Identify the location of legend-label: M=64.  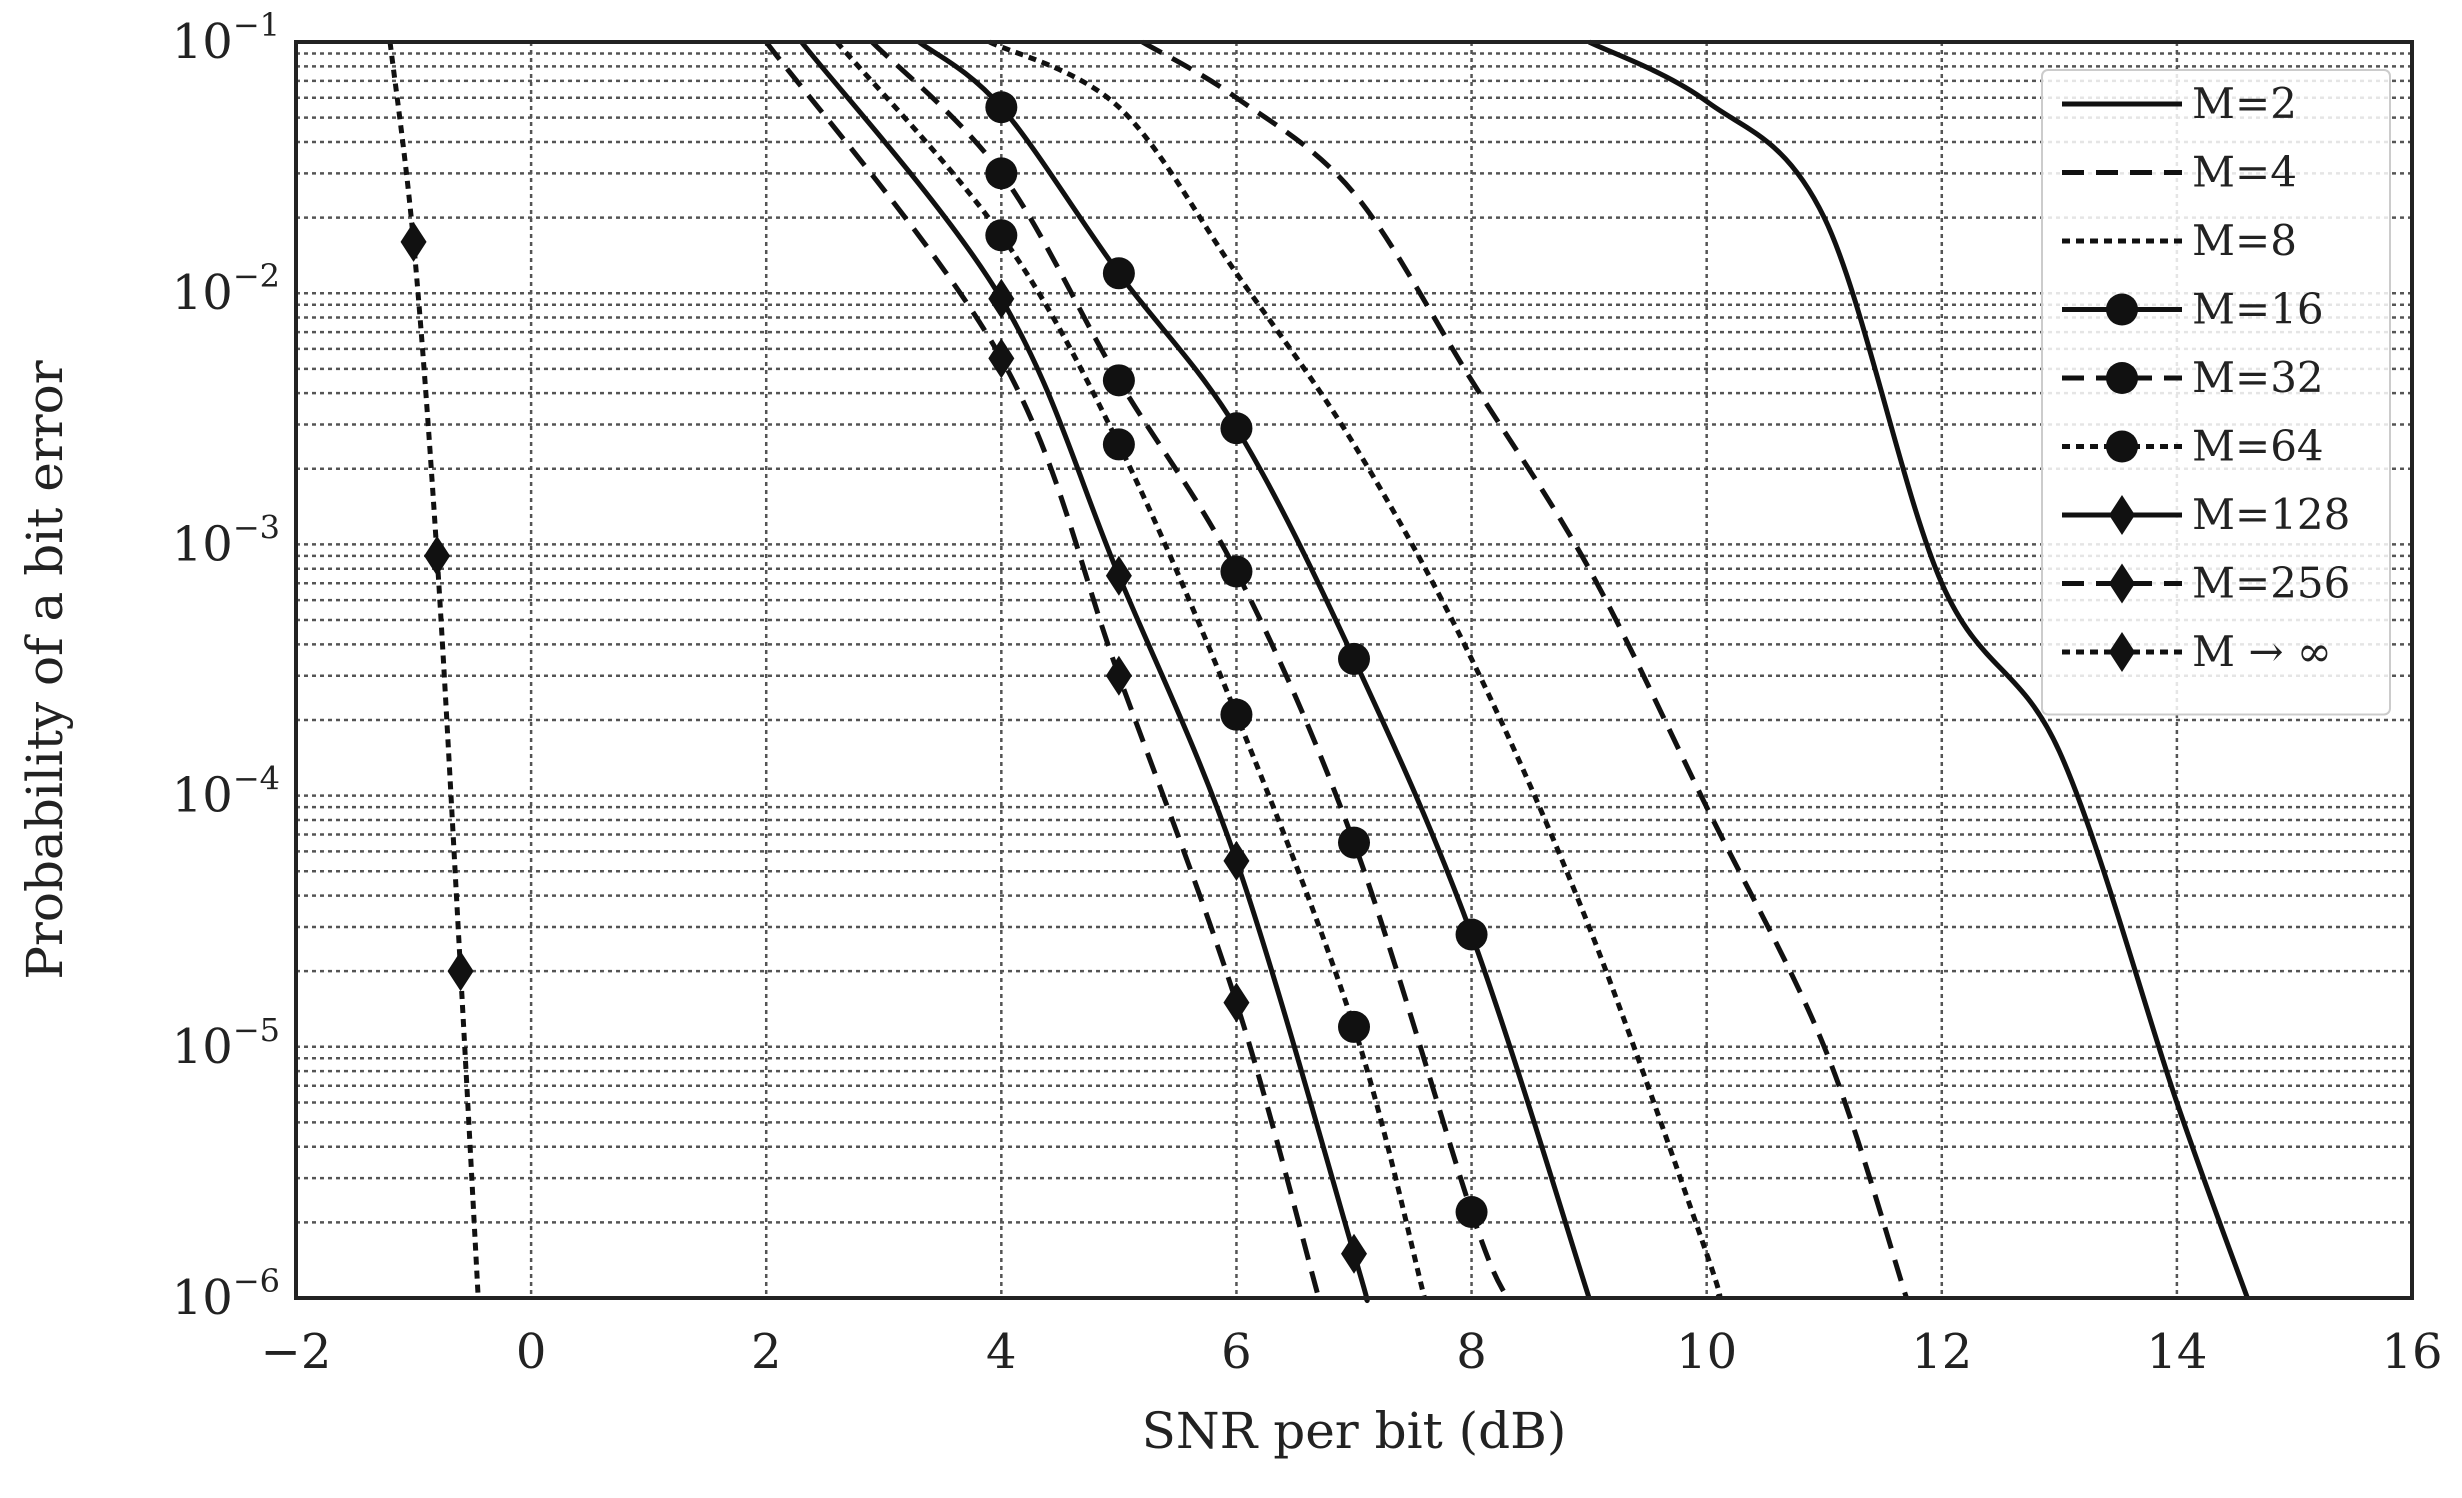
(2258, 446).